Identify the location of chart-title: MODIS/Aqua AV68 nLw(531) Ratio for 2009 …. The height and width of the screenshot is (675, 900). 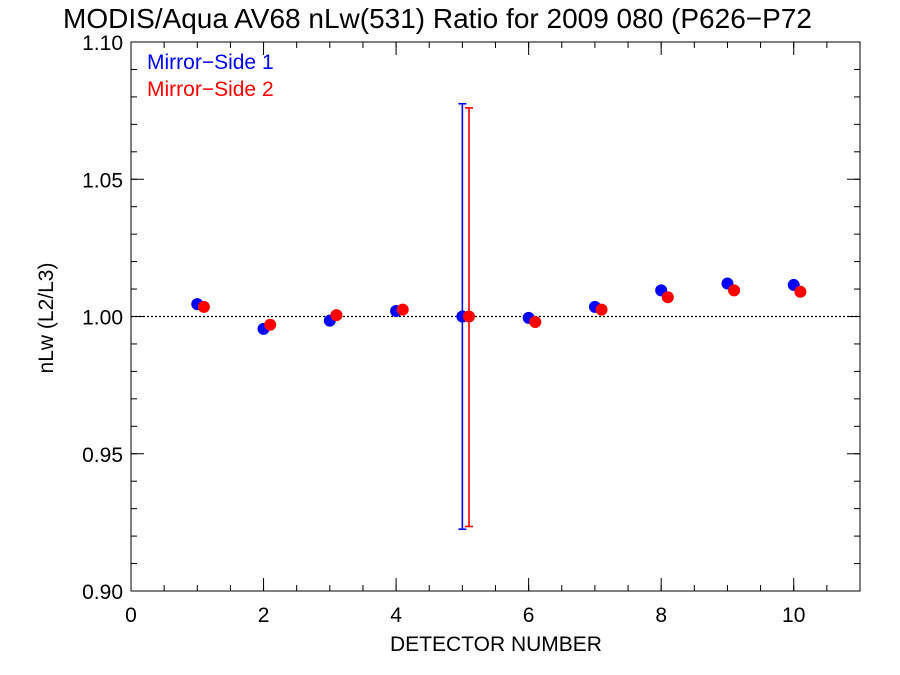
(437, 18).